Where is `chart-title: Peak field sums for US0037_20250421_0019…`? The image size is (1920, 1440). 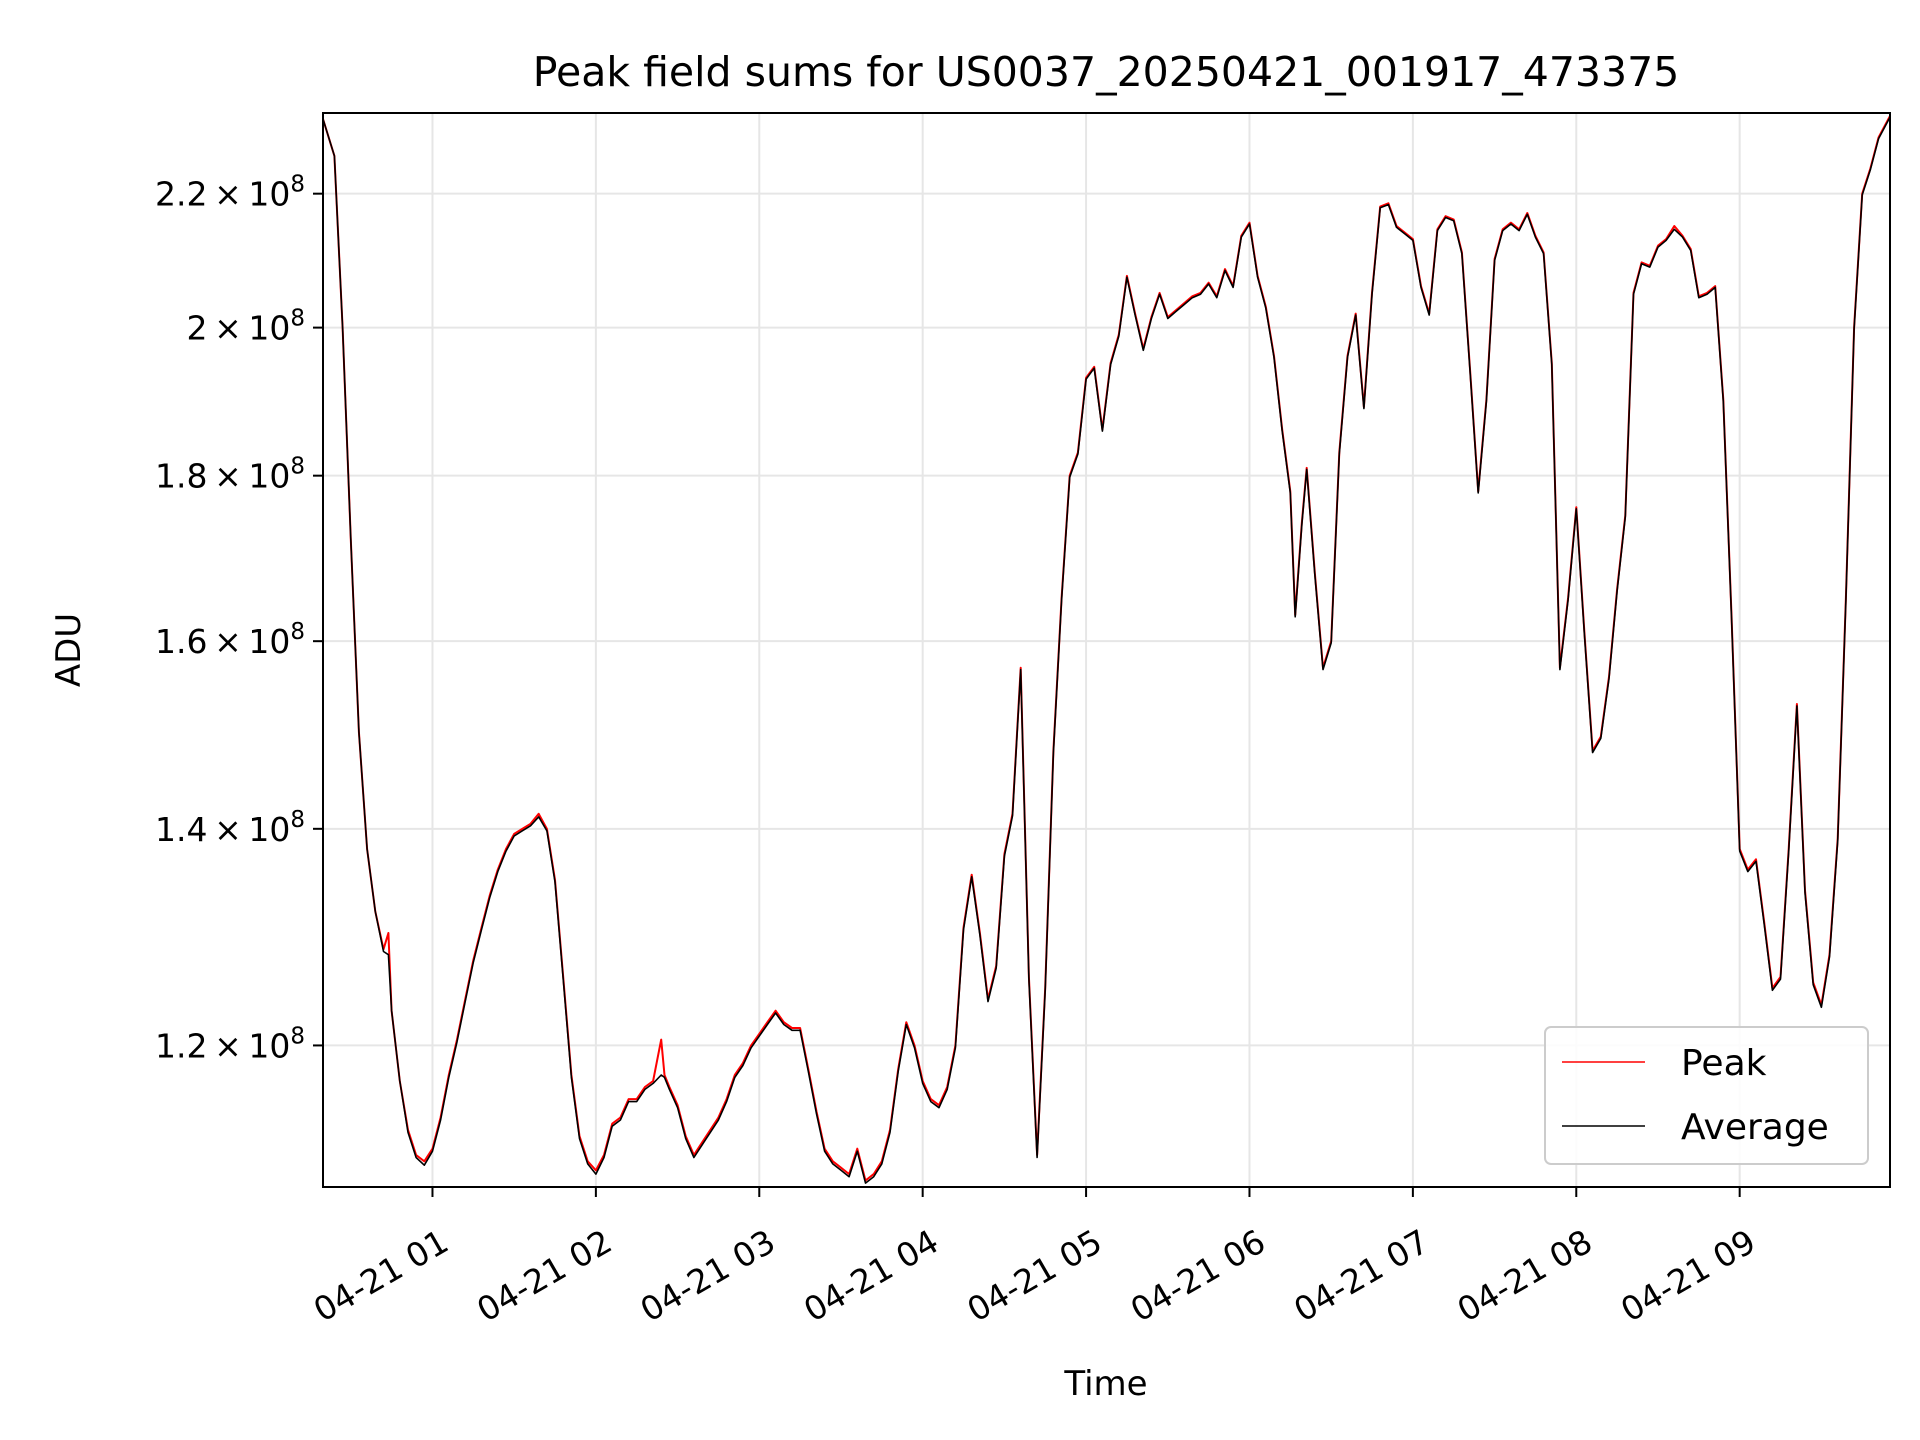 chart-title: Peak field sums for US0037_20250421_0019… is located at coordinates (1106, 72).